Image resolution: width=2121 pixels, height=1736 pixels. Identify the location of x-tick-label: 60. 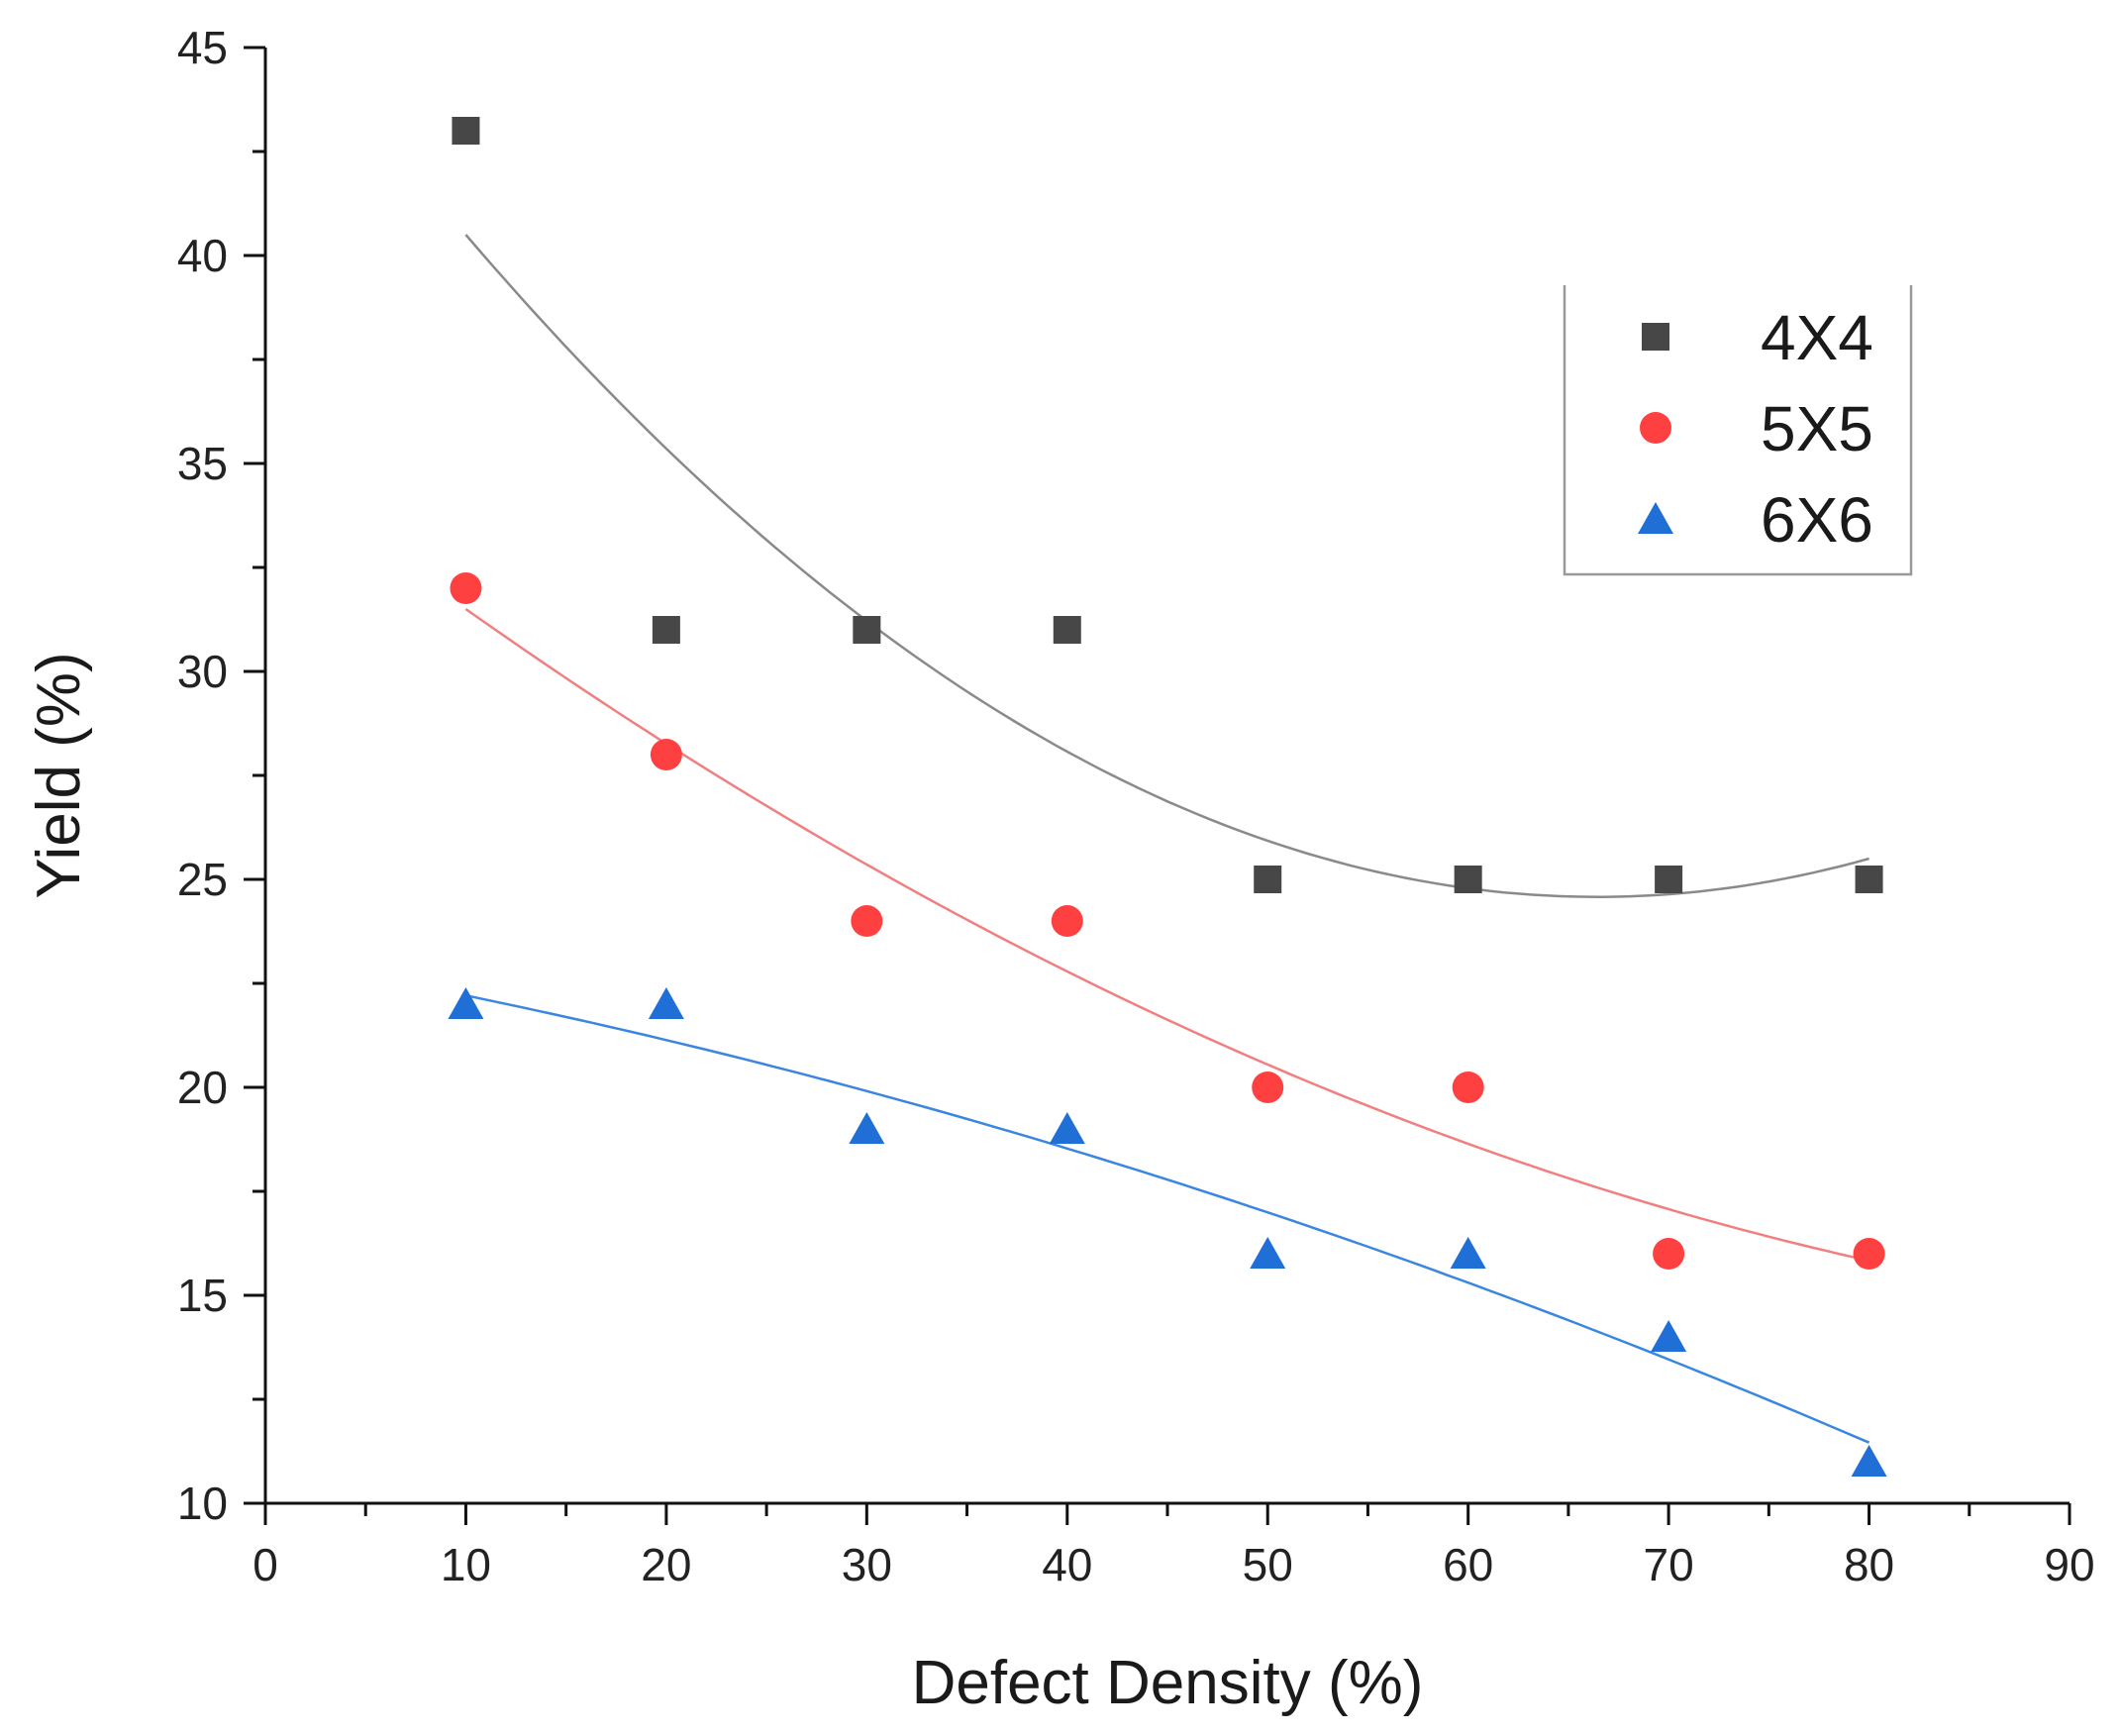
(1468, 1564).